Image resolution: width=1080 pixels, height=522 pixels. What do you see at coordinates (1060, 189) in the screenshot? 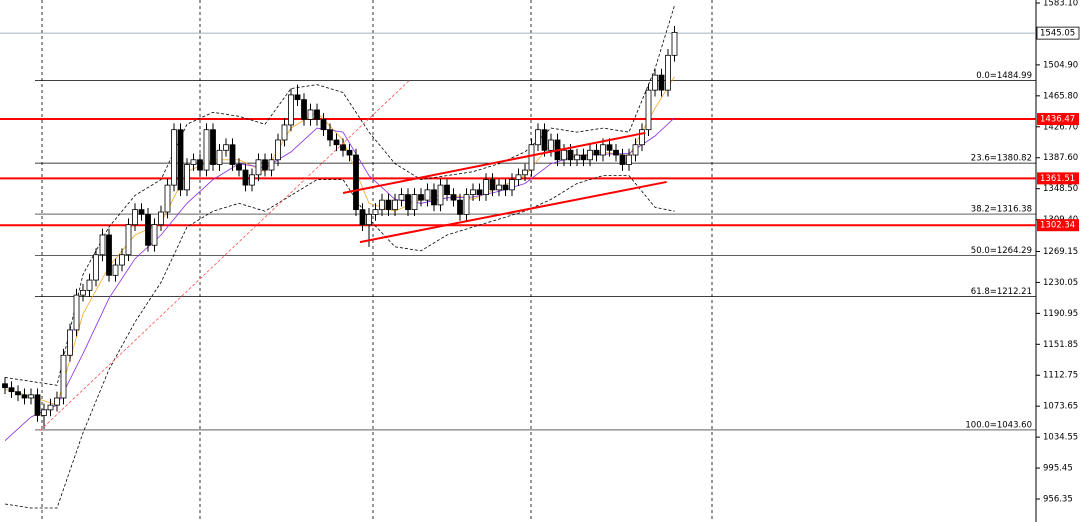
I see `y-tick-label: 1348.50` at bounding box center [1060, 189].